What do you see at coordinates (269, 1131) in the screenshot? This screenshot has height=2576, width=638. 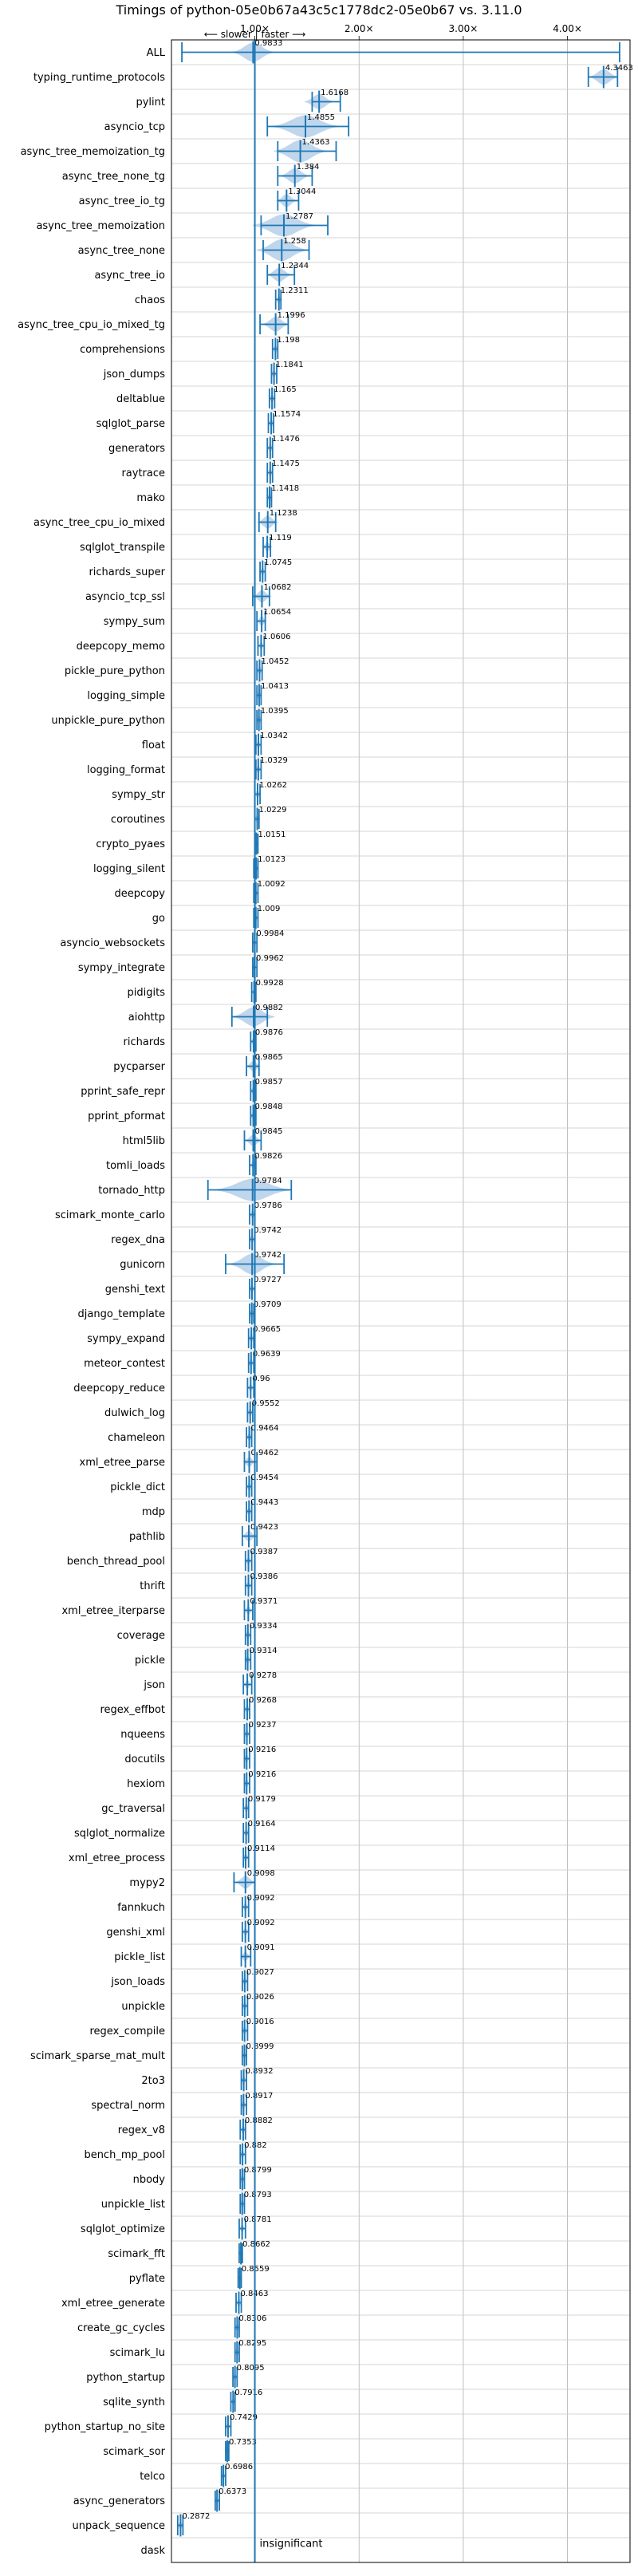 I see `value-label: 0.9845` at bounding box center [269, 1131].